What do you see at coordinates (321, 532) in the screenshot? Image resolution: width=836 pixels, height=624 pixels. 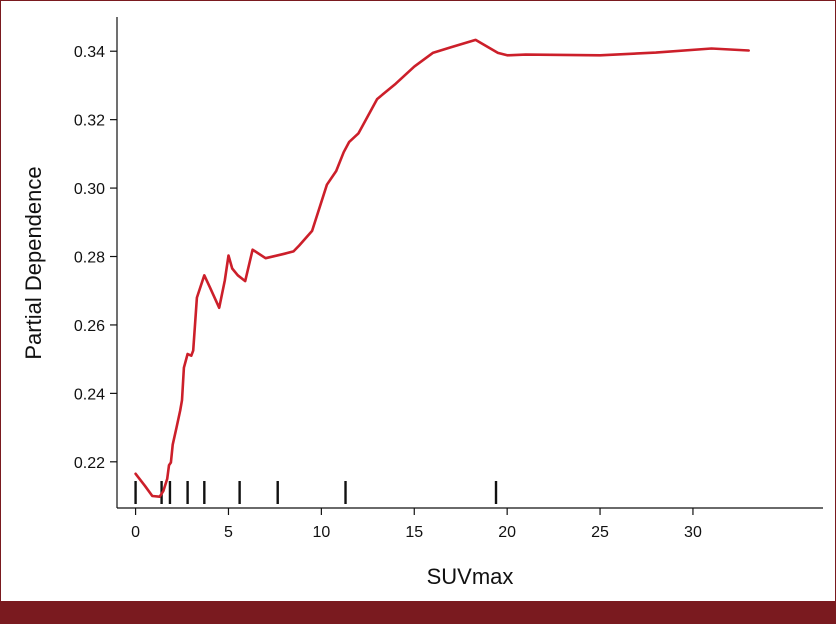 I see `x-tick-label: 10` at bounding box center [321, 532].